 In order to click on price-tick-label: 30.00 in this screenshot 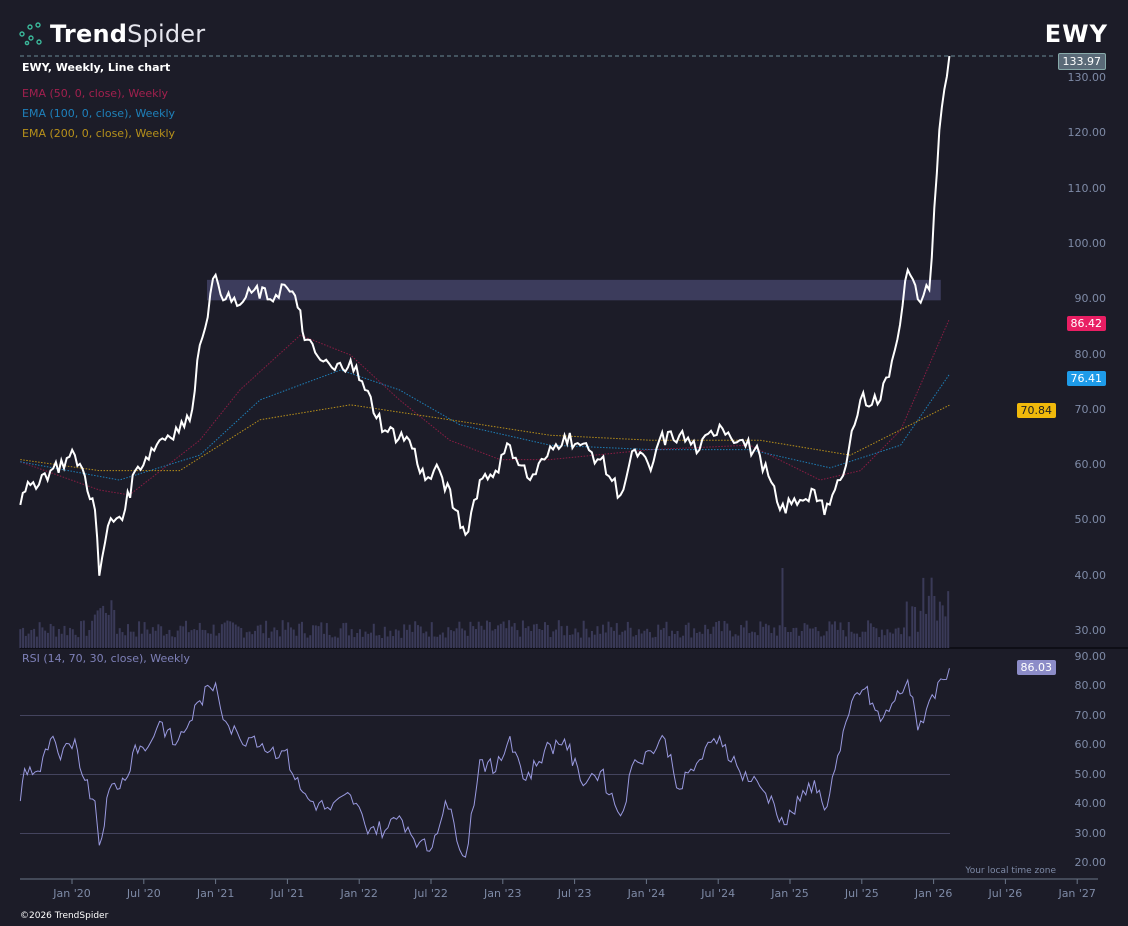, I will do `click(1090, 630)`.